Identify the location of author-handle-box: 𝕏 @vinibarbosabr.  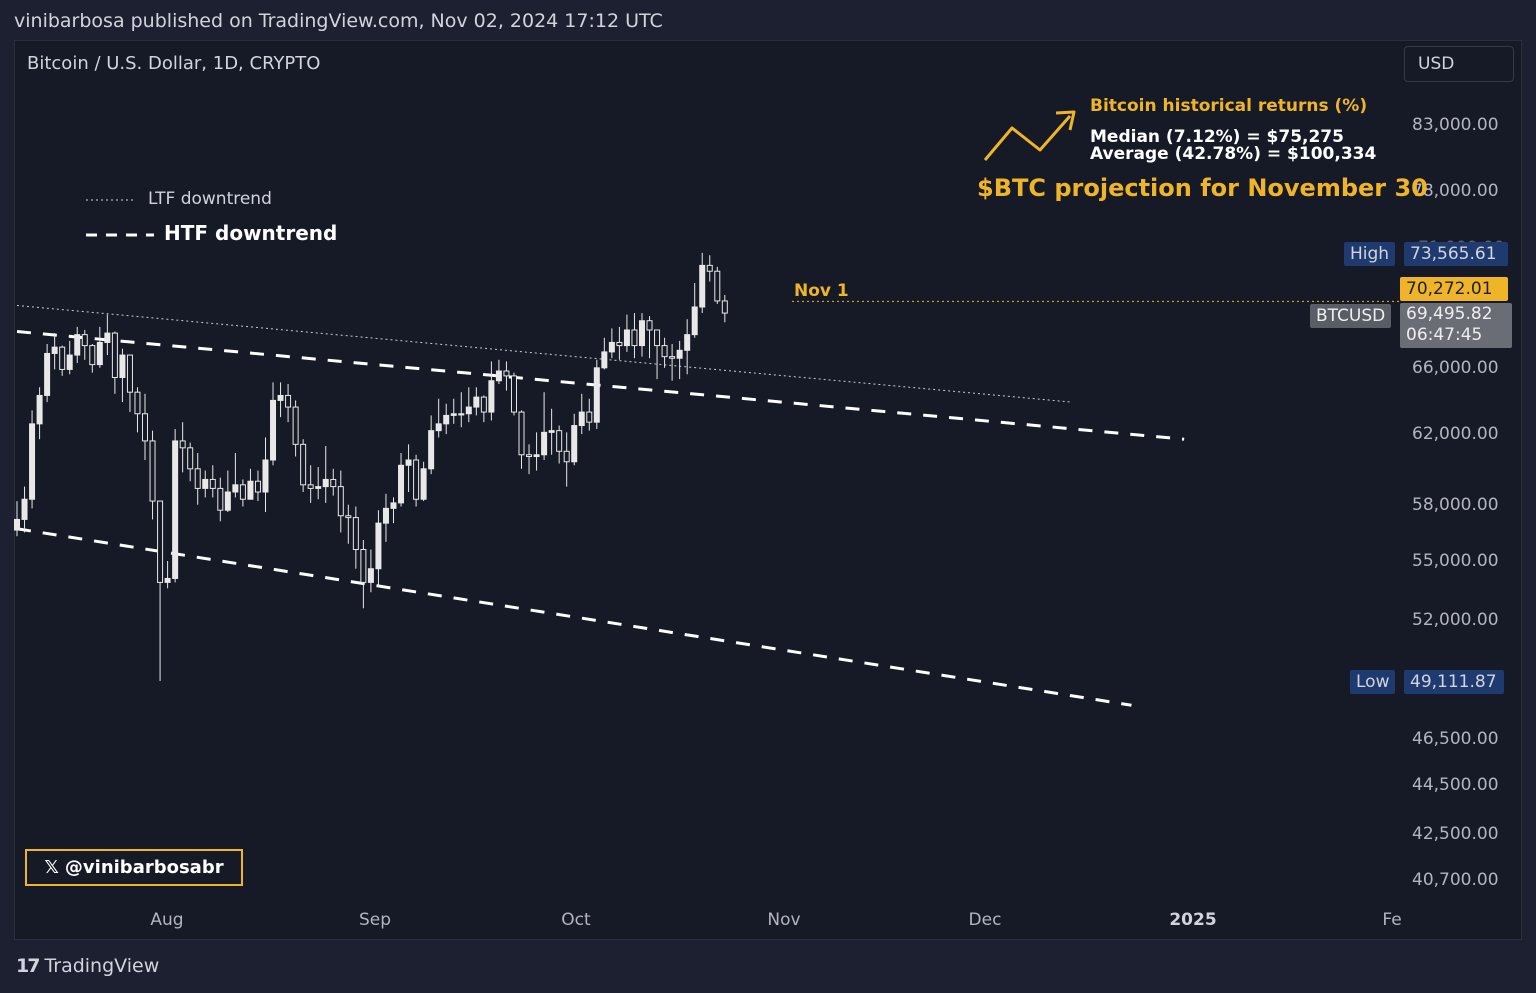
(134, 867).